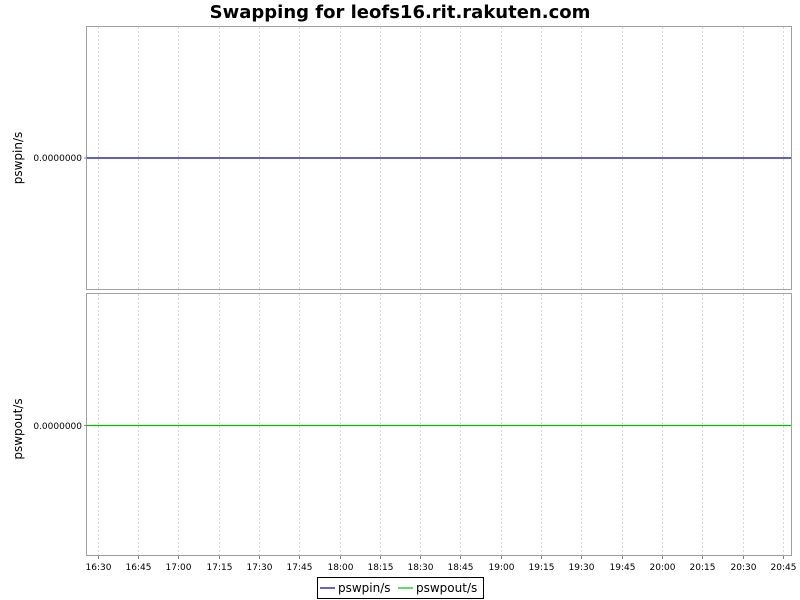 This screenshot has height=600, width=800. Describe the element at coordinates (179, 568) in the screenshot. I see `x-tick-label-1700: 17:00` at that location.